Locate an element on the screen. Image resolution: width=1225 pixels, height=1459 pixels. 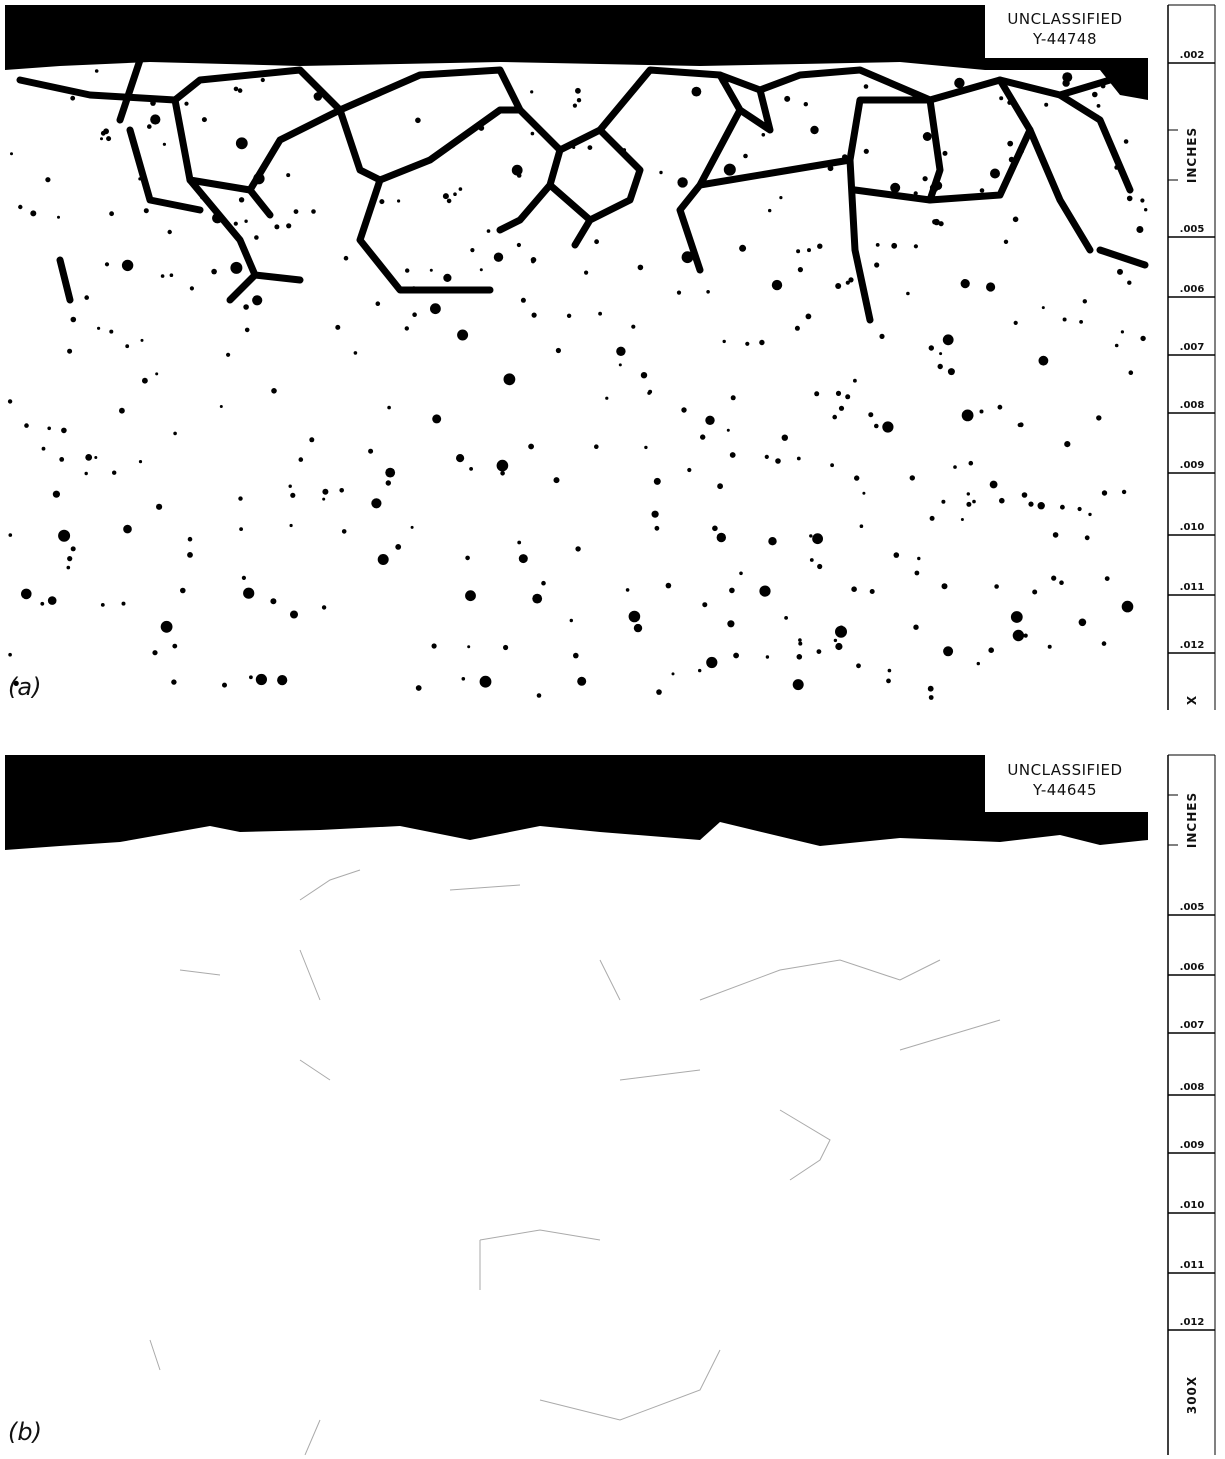
scale-label: .002 is located at coordinates (1192, 55).